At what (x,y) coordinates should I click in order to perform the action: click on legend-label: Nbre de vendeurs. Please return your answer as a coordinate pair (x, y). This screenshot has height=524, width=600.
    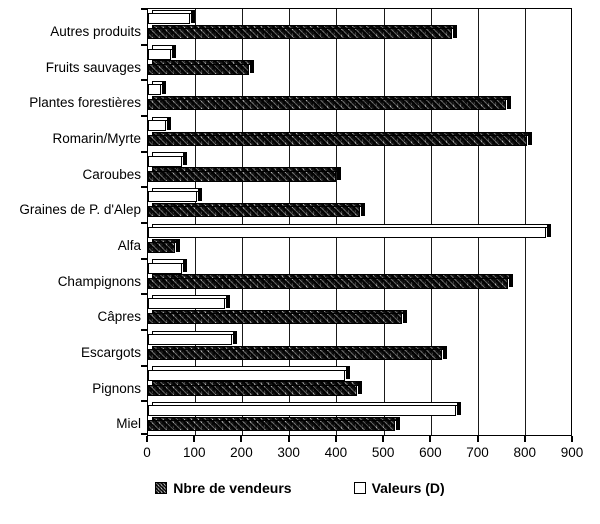
    Looking at the image, I should click on (232, 488).